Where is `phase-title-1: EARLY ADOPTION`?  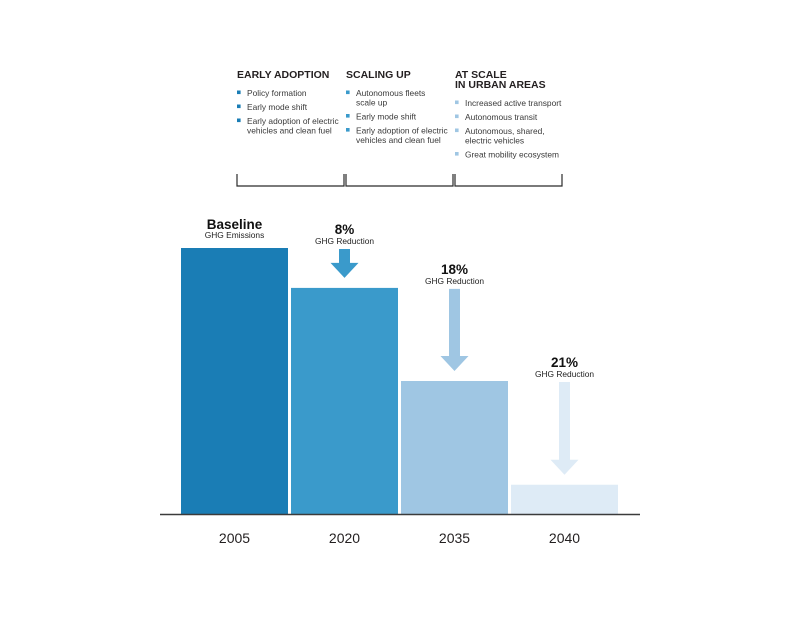 phase-title-1: EARLY ADOPTION is located at coordinates (283, 75).